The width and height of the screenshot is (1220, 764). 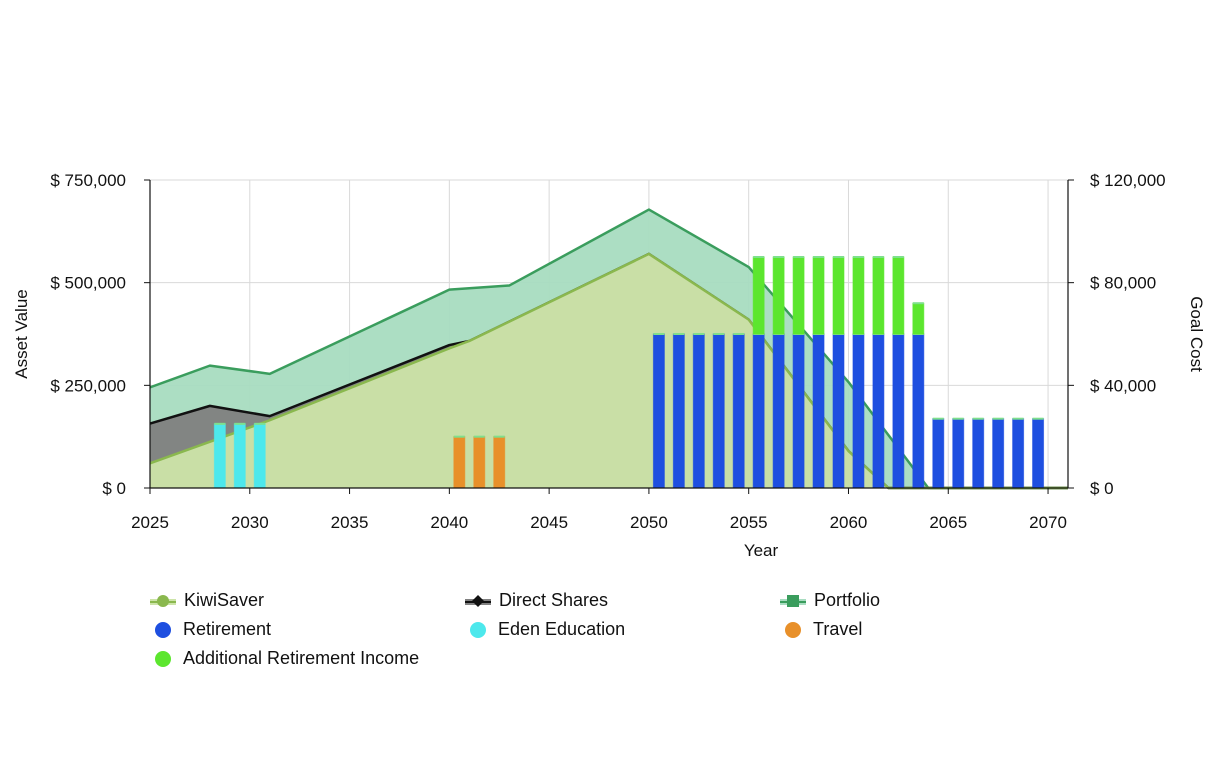 I want to click on y-right-tick-label: $ 120,000, so click(x=1128, y=180).